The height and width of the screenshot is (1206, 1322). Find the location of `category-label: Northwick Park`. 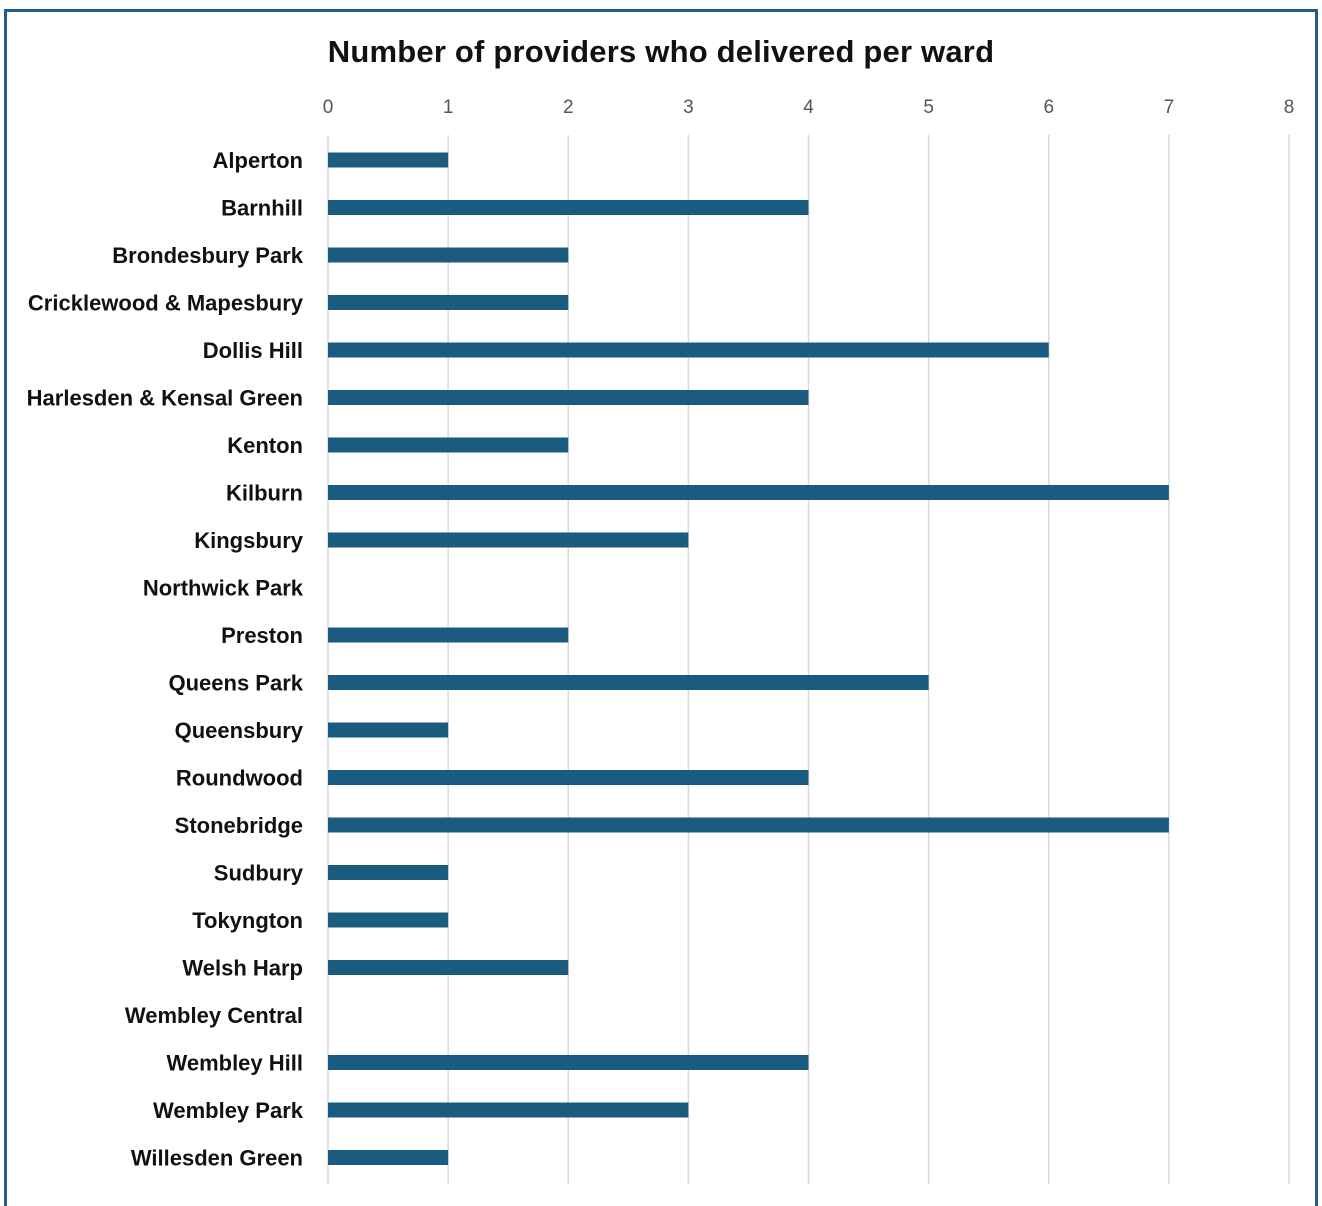

category-label: Northwick Park is located at coordinates (223, 588).